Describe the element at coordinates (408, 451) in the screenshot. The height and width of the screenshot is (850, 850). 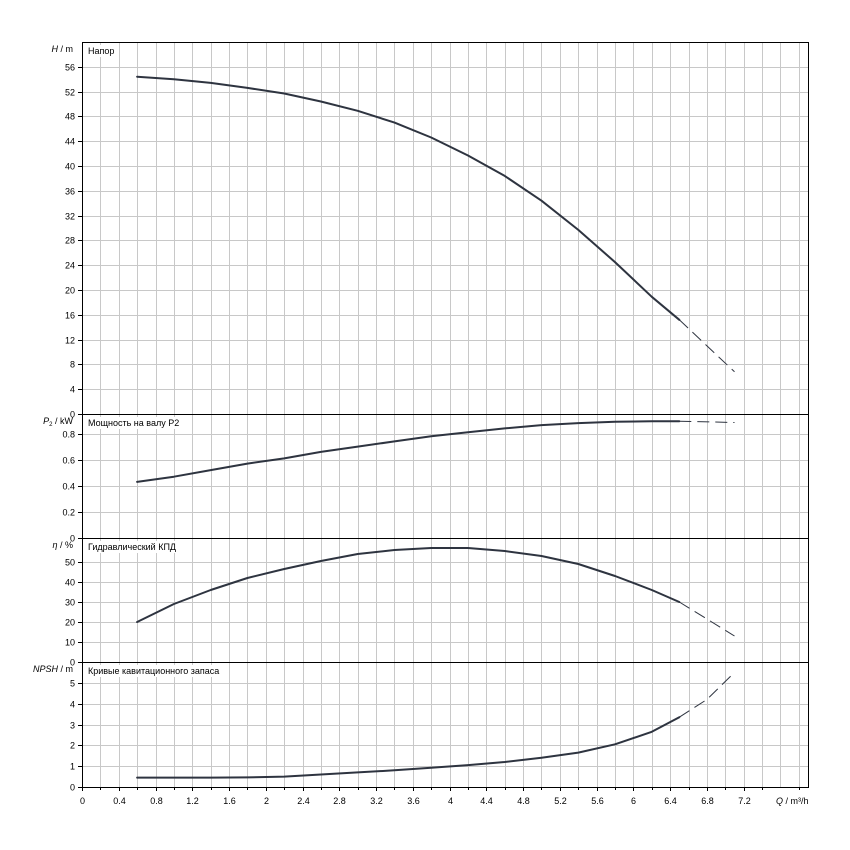
I see `power-curve` at that location.